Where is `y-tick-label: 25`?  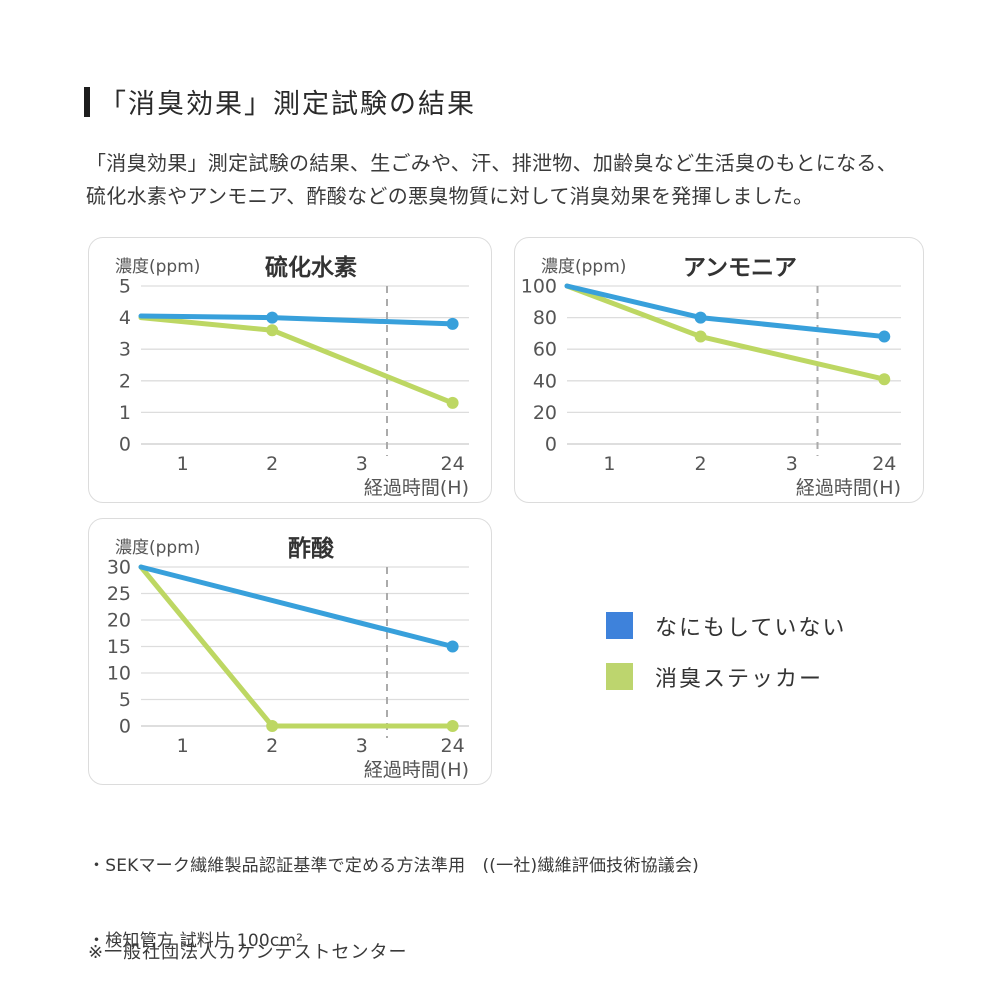
y-tick-label: 25 is located at coordinates (119, 594).